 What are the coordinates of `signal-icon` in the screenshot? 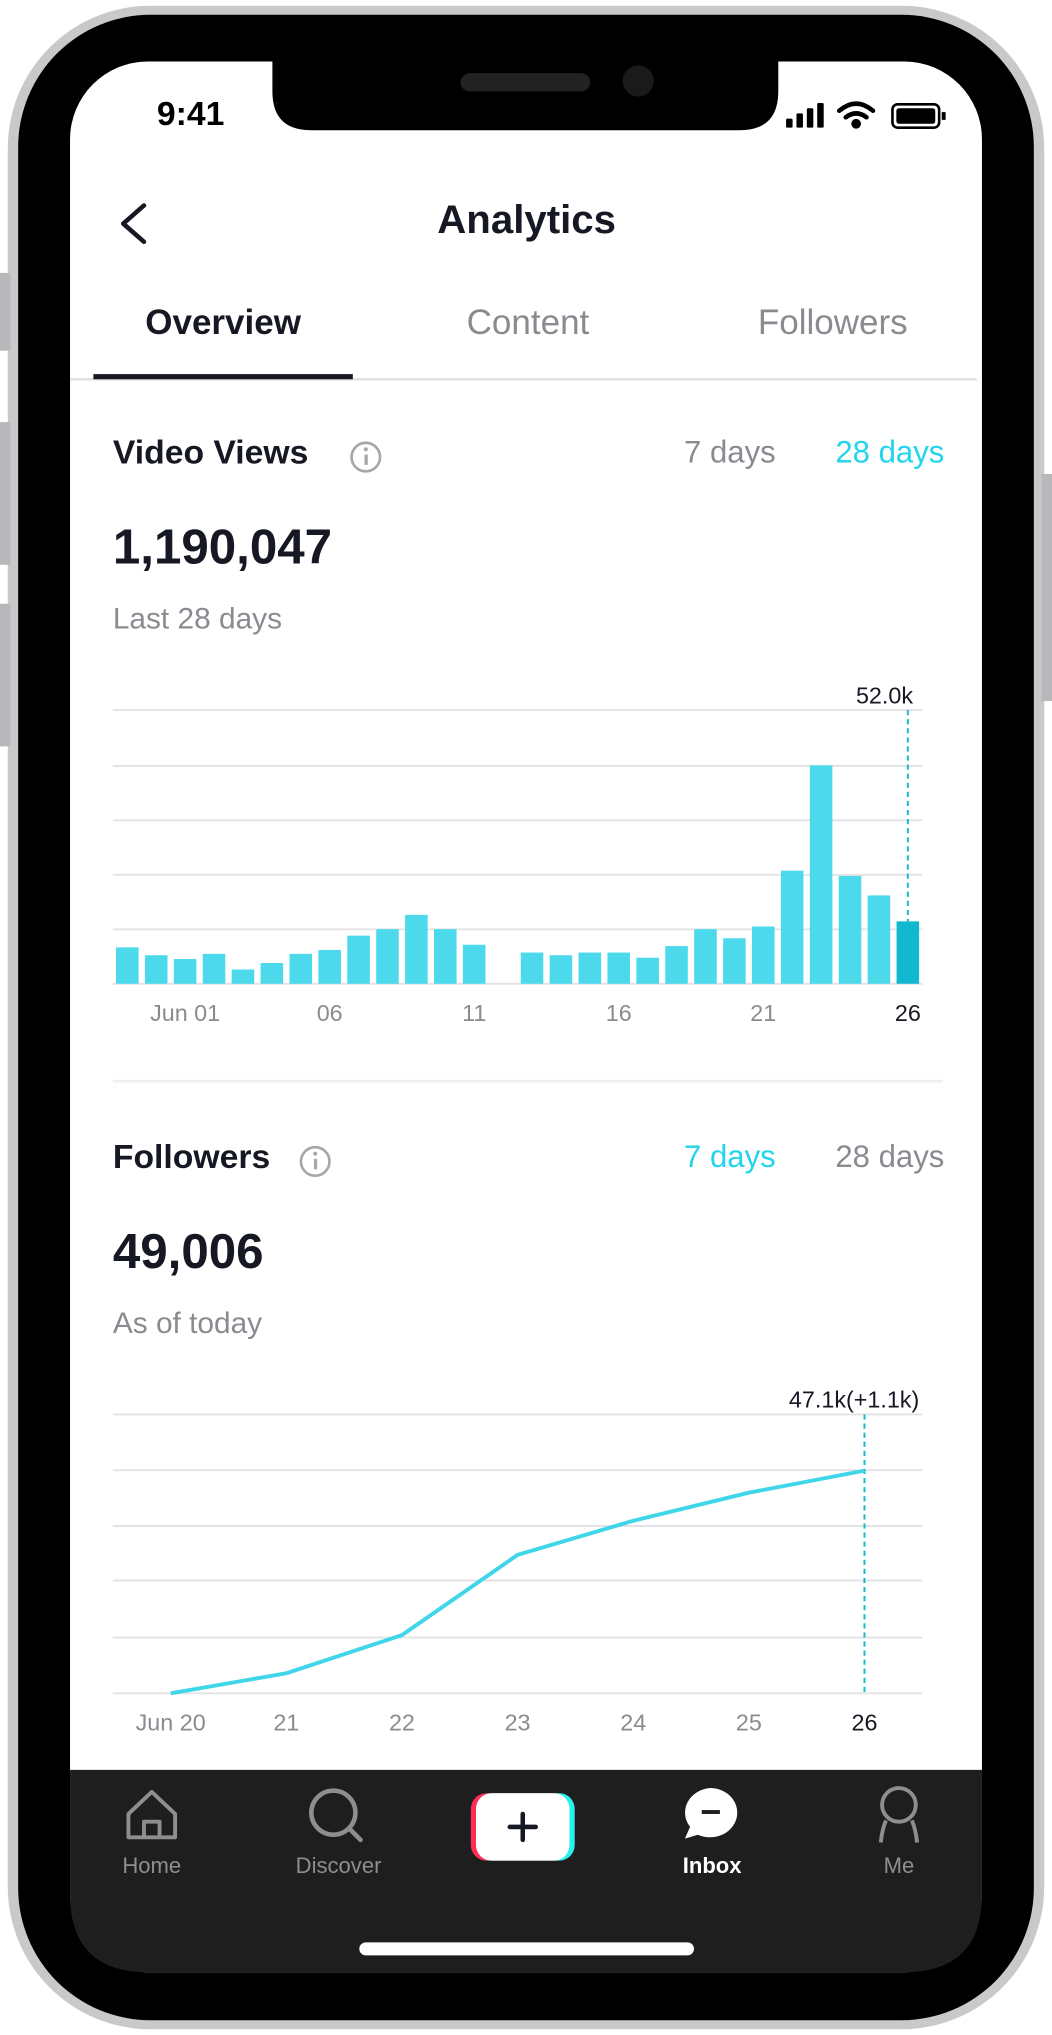 It's located at (805, 115).